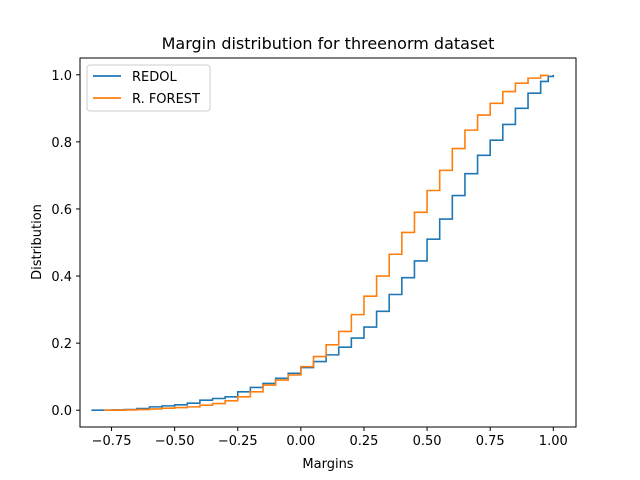  What do you see at coordinates (363, 441) in the screenshot?
I see `x-tick-label: 0.25` at bounding box center [363, 441].